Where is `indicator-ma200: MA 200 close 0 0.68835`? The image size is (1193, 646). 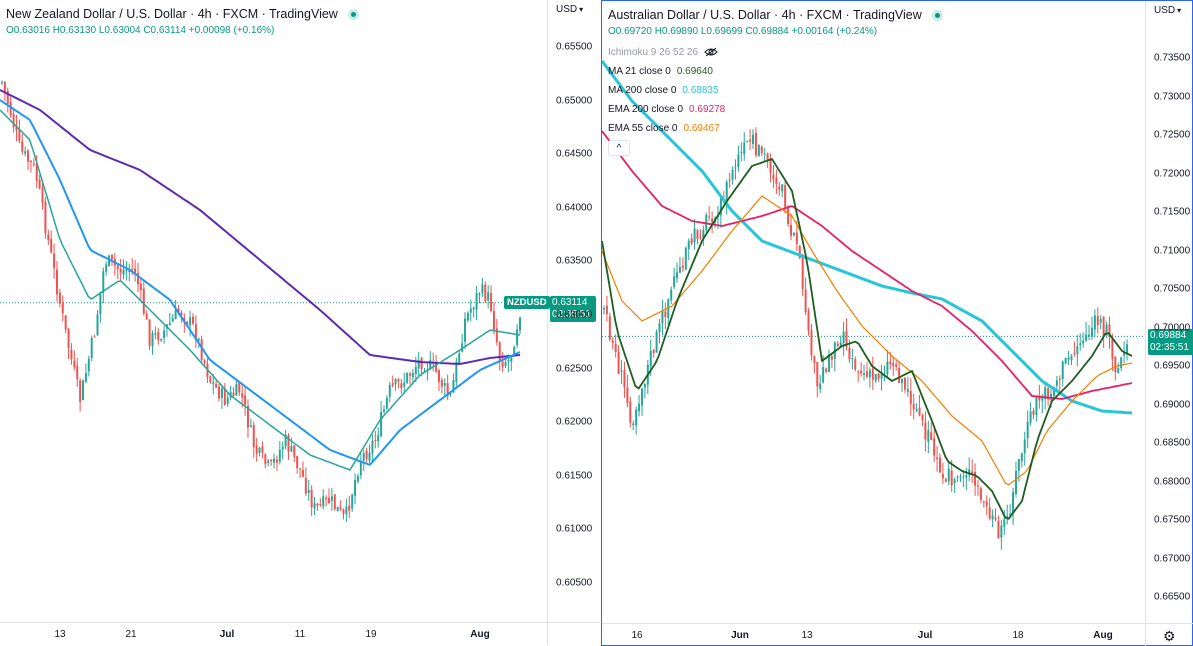 indicator-ma200: MA 200 close 0 0.68835 is located at coordinates (775, 90).